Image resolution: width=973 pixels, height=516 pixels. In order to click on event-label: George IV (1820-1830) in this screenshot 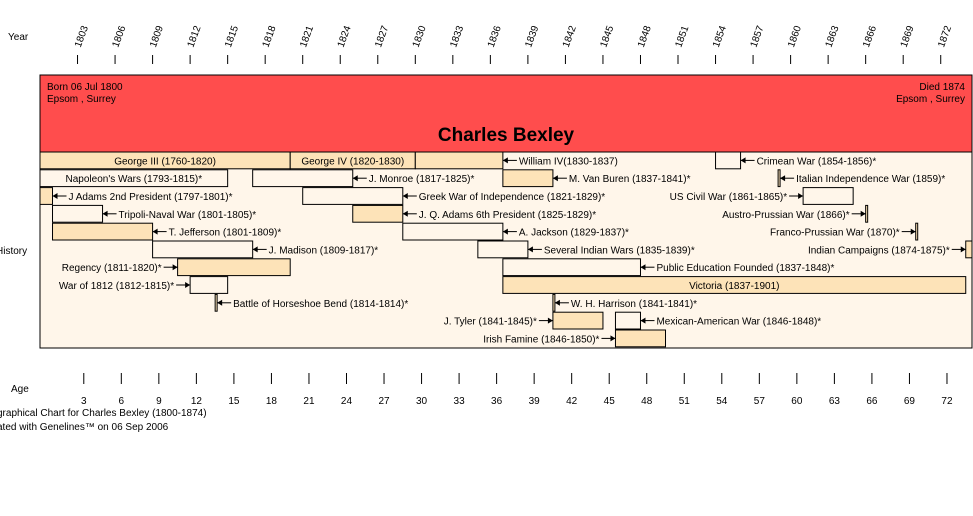, I will do `click(352, 161)`.